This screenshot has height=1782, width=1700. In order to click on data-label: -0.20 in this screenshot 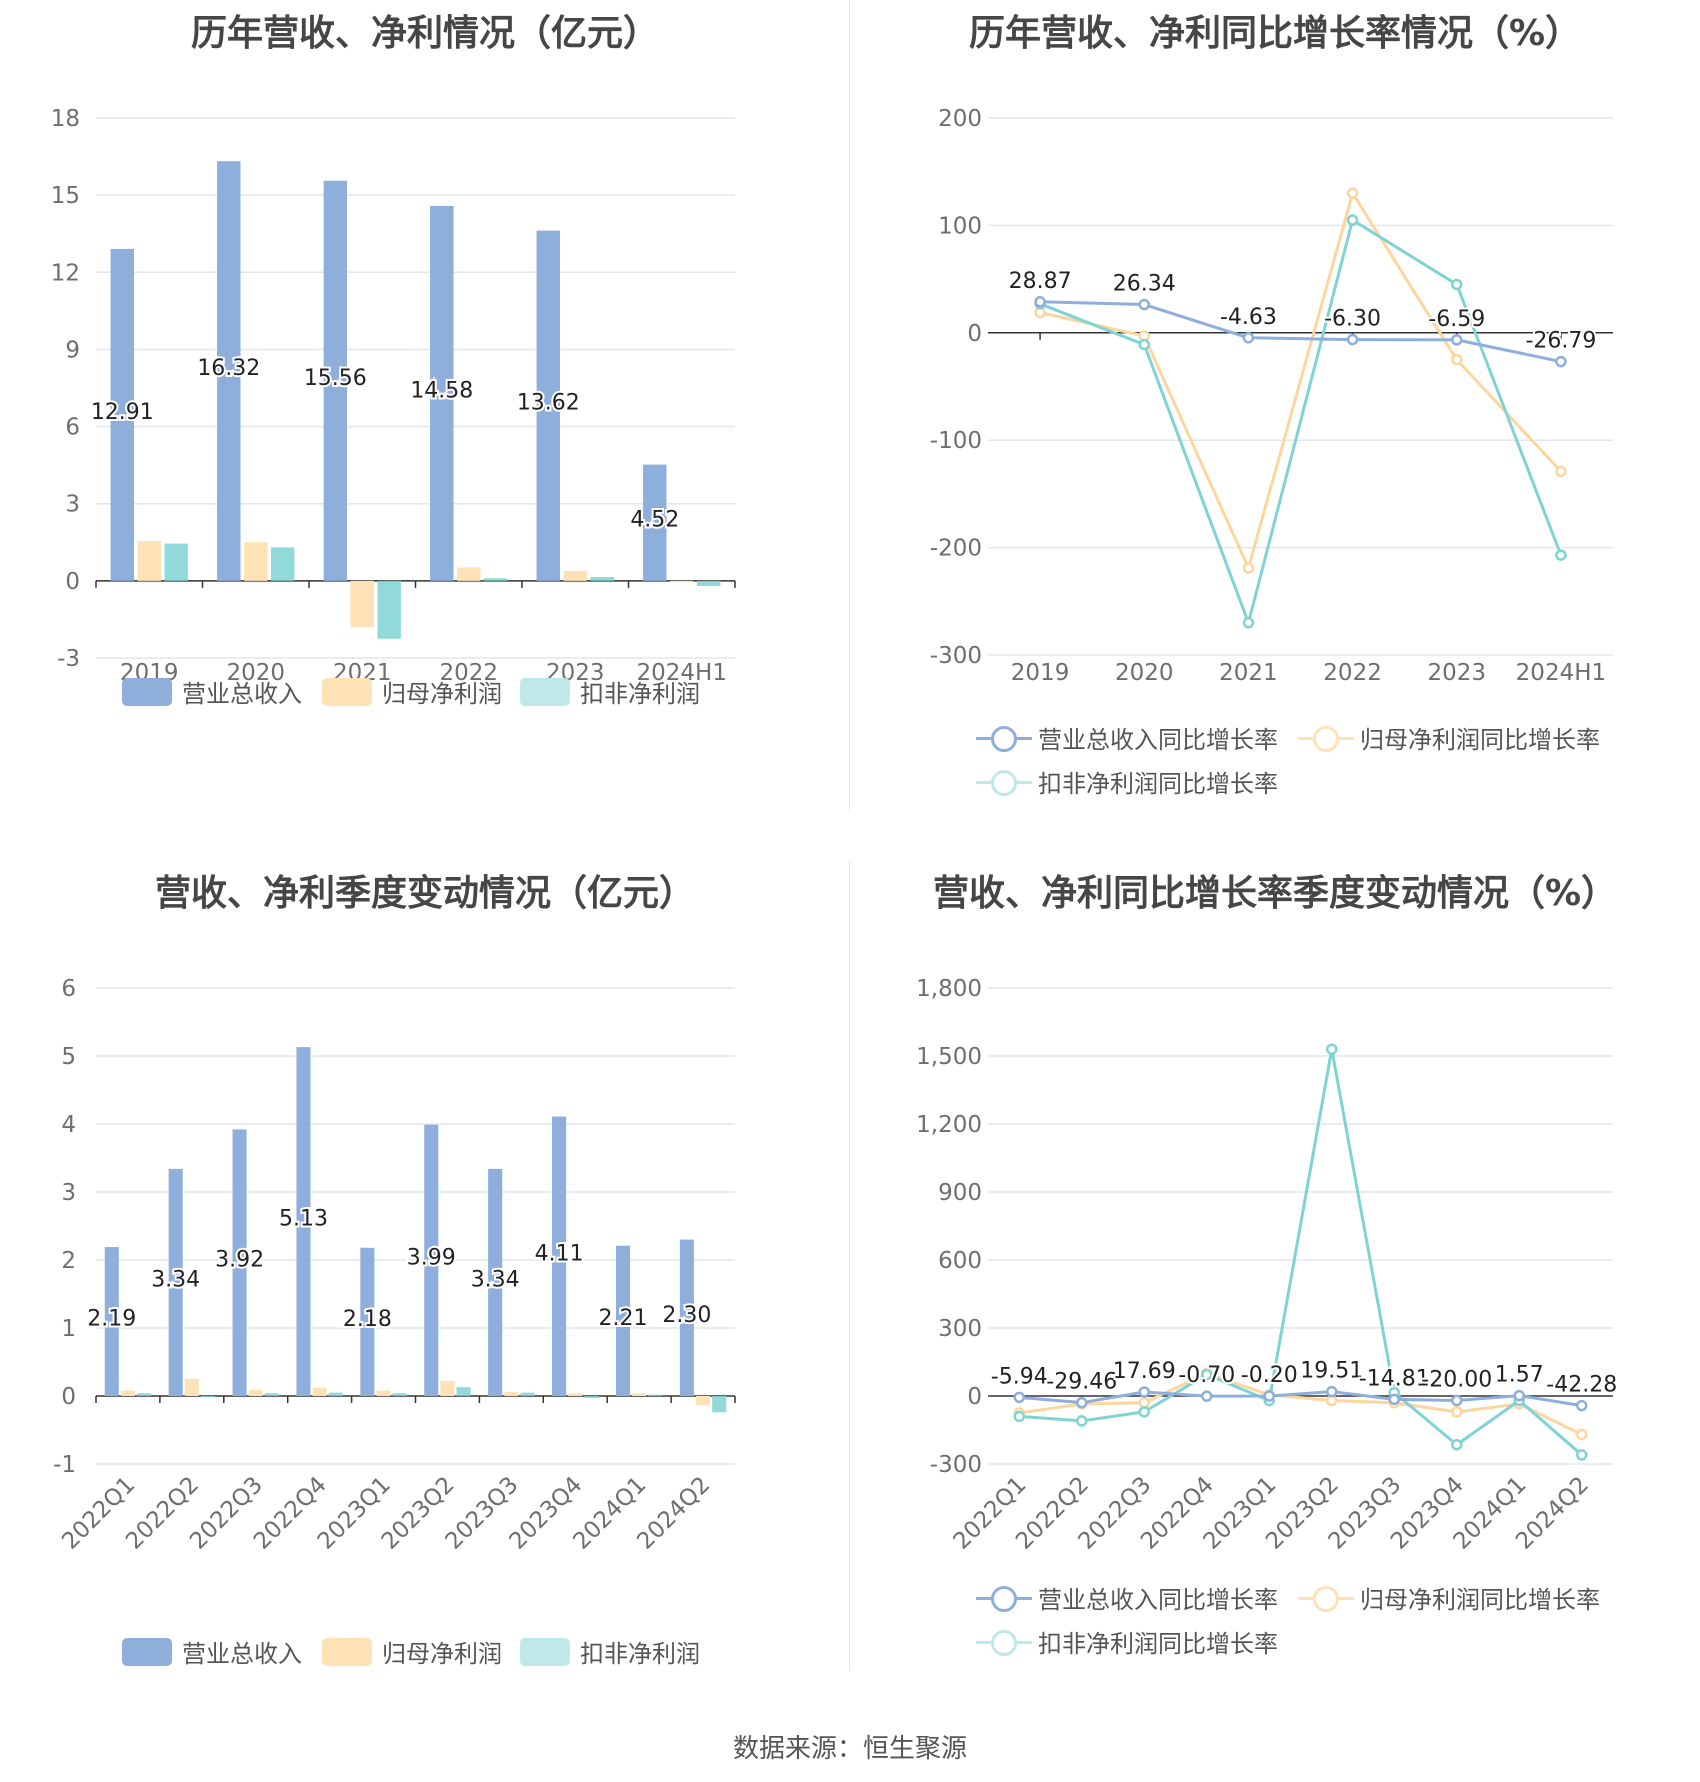, I will do `click(1269, 1375)`.